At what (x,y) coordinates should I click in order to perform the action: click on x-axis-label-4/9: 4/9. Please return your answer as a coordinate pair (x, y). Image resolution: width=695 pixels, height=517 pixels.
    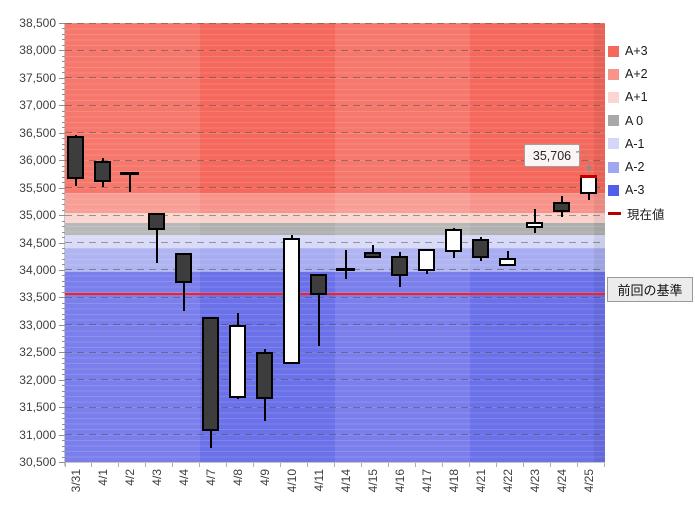
    Looking at the image, I should click on (264, 477).